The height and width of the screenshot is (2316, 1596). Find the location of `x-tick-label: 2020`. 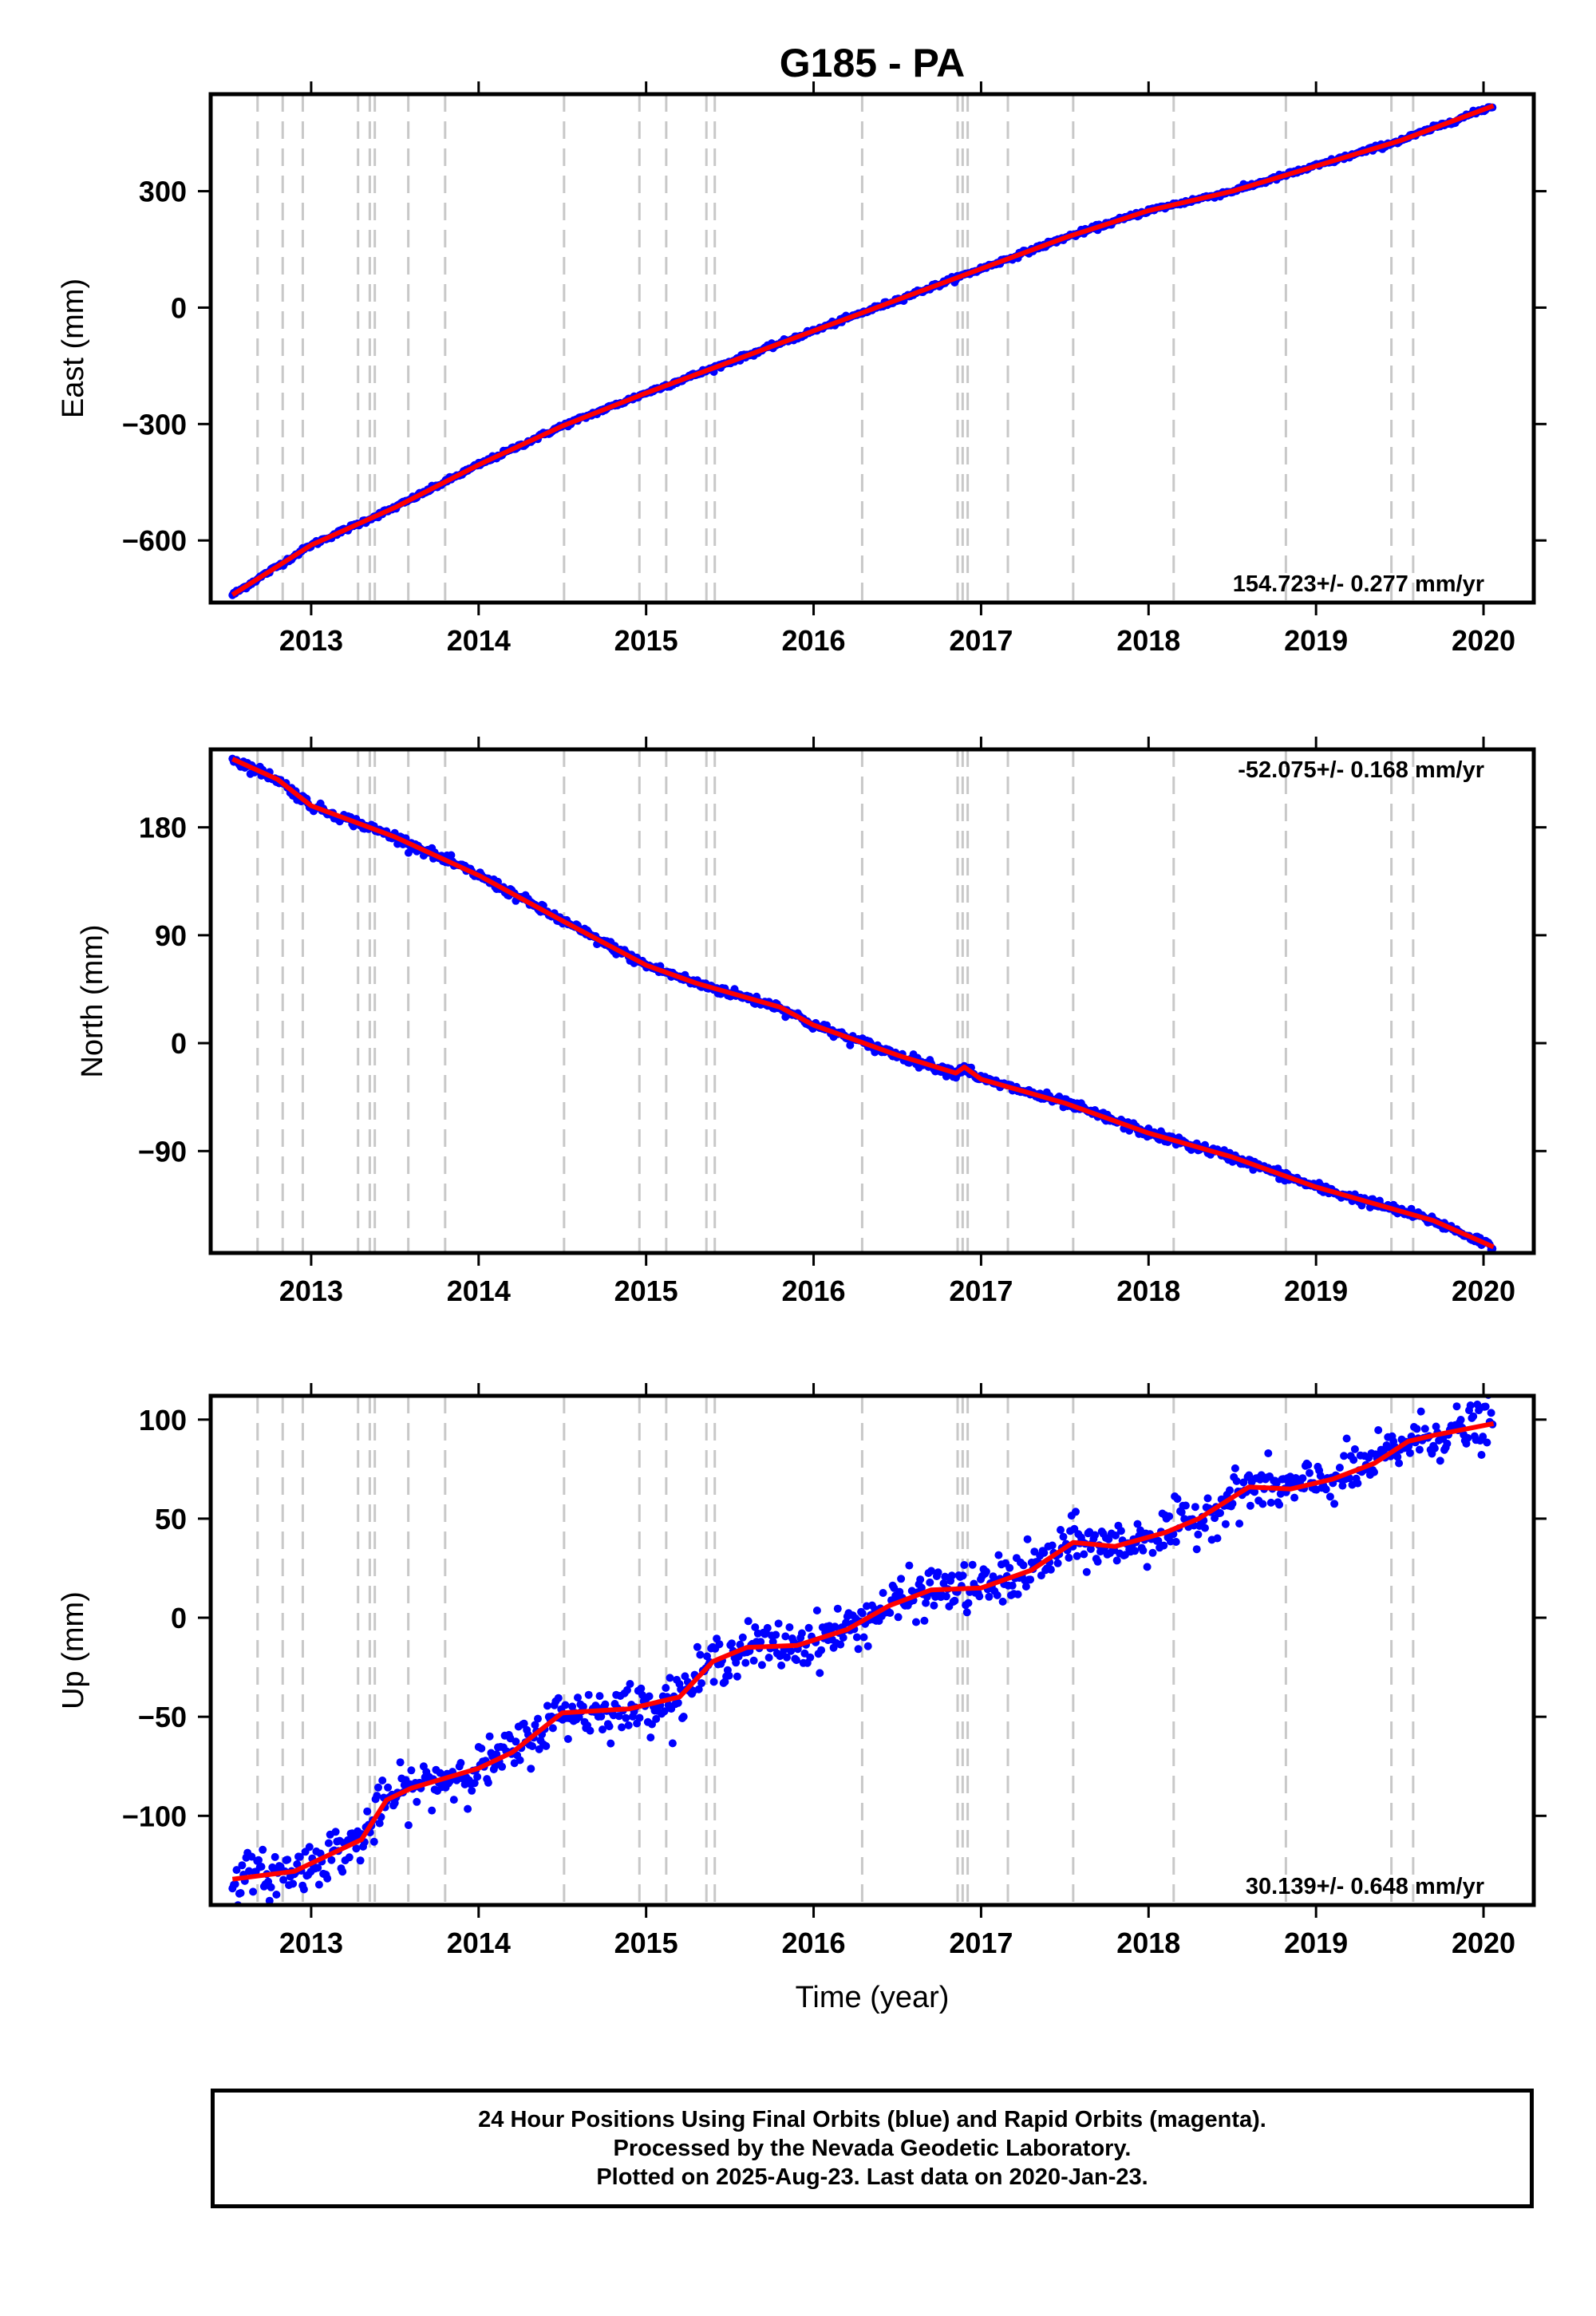

x-tick-label: 2020 is located at coordinates (1483, 1291).